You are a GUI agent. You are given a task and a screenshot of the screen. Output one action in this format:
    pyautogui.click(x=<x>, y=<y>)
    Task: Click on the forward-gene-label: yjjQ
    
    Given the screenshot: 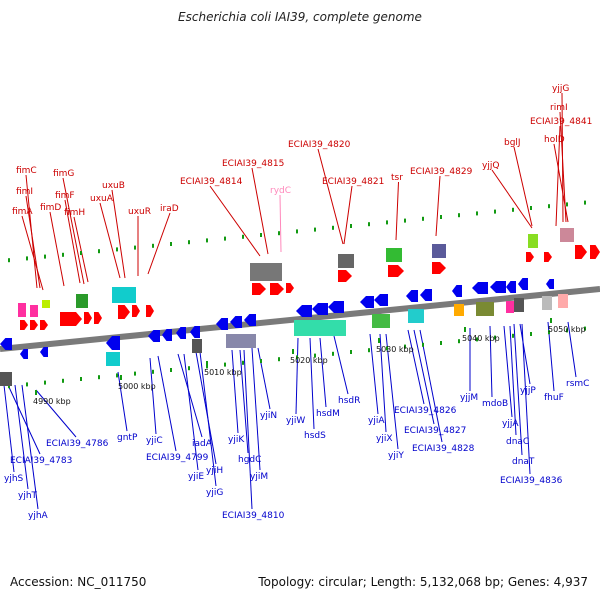 What is the action you would take?
    pyautogui.click(x=490, y=166)
    